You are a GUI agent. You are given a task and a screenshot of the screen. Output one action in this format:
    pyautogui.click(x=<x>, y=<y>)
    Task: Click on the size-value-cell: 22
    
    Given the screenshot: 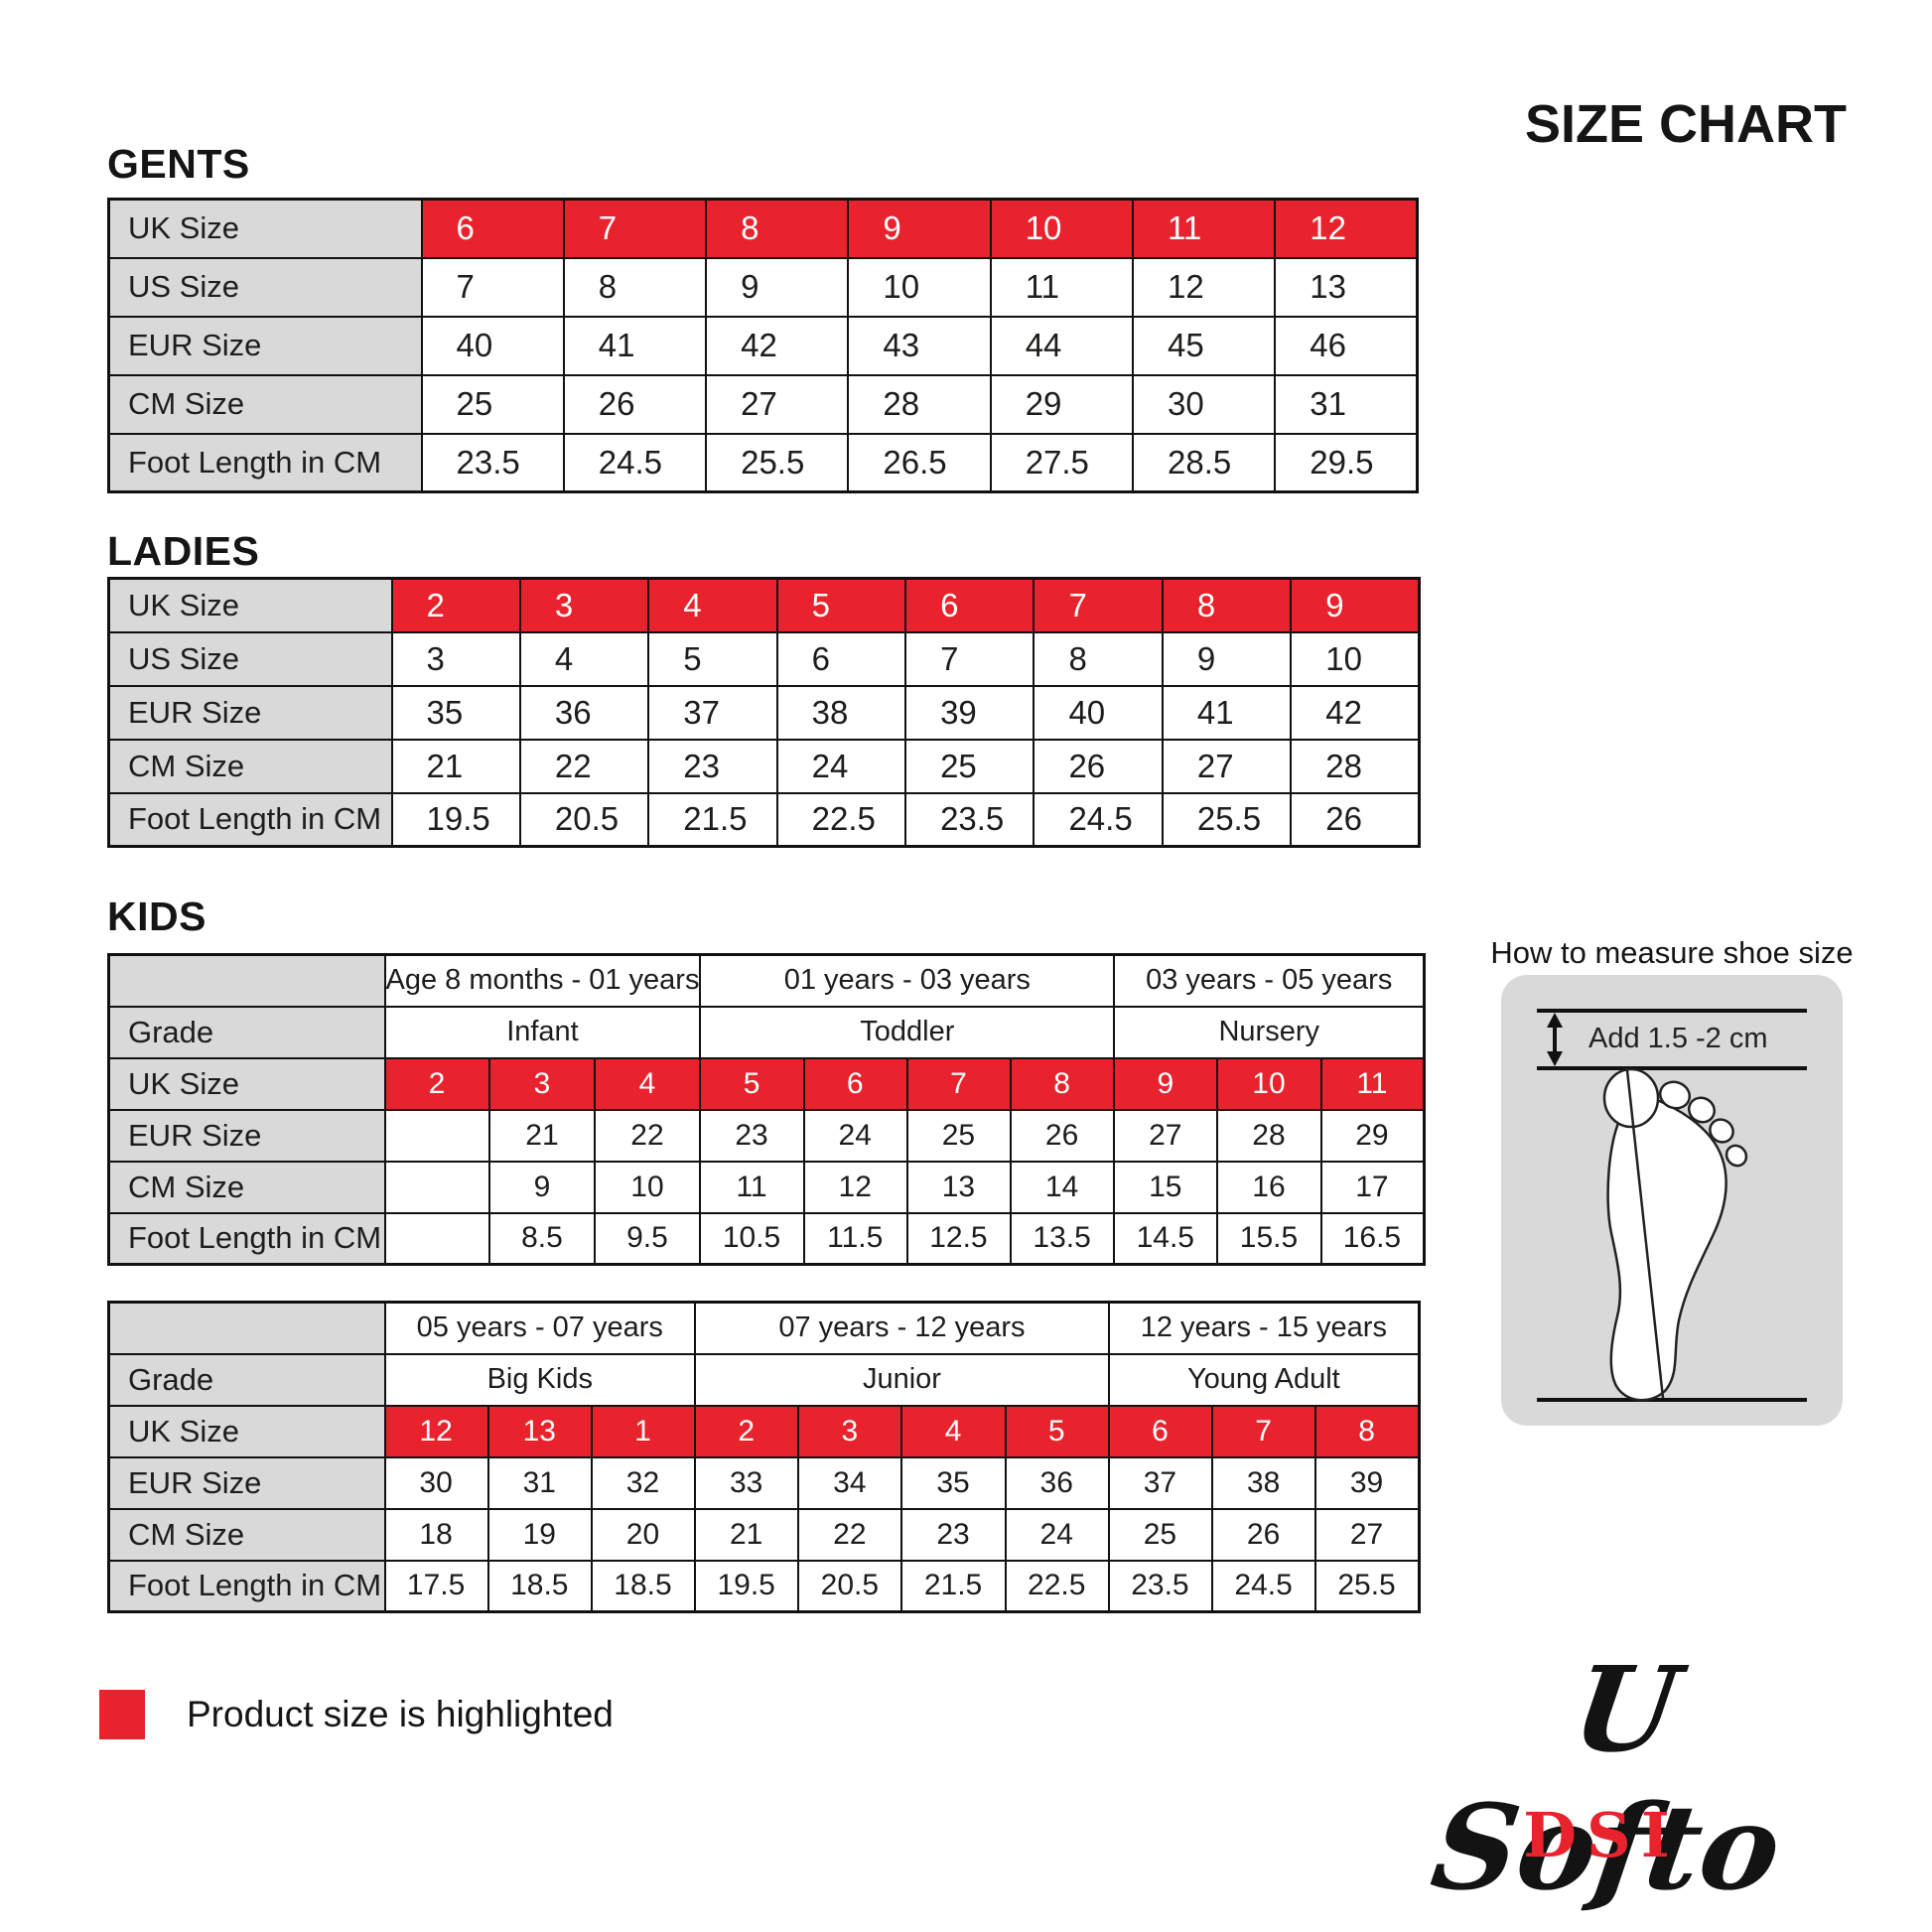 What is the action you would take?
    pyautogui.click(x=584, y=766)
    